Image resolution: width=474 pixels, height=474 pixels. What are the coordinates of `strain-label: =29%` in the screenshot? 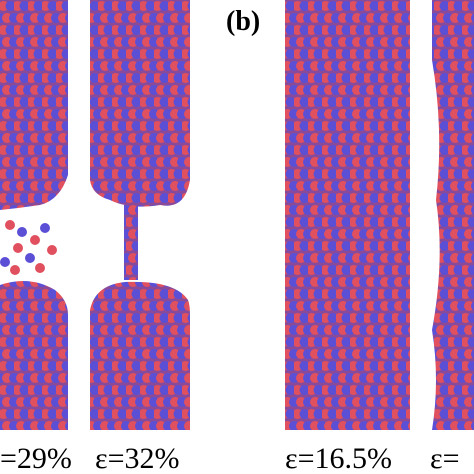 It's located at (36, 458).